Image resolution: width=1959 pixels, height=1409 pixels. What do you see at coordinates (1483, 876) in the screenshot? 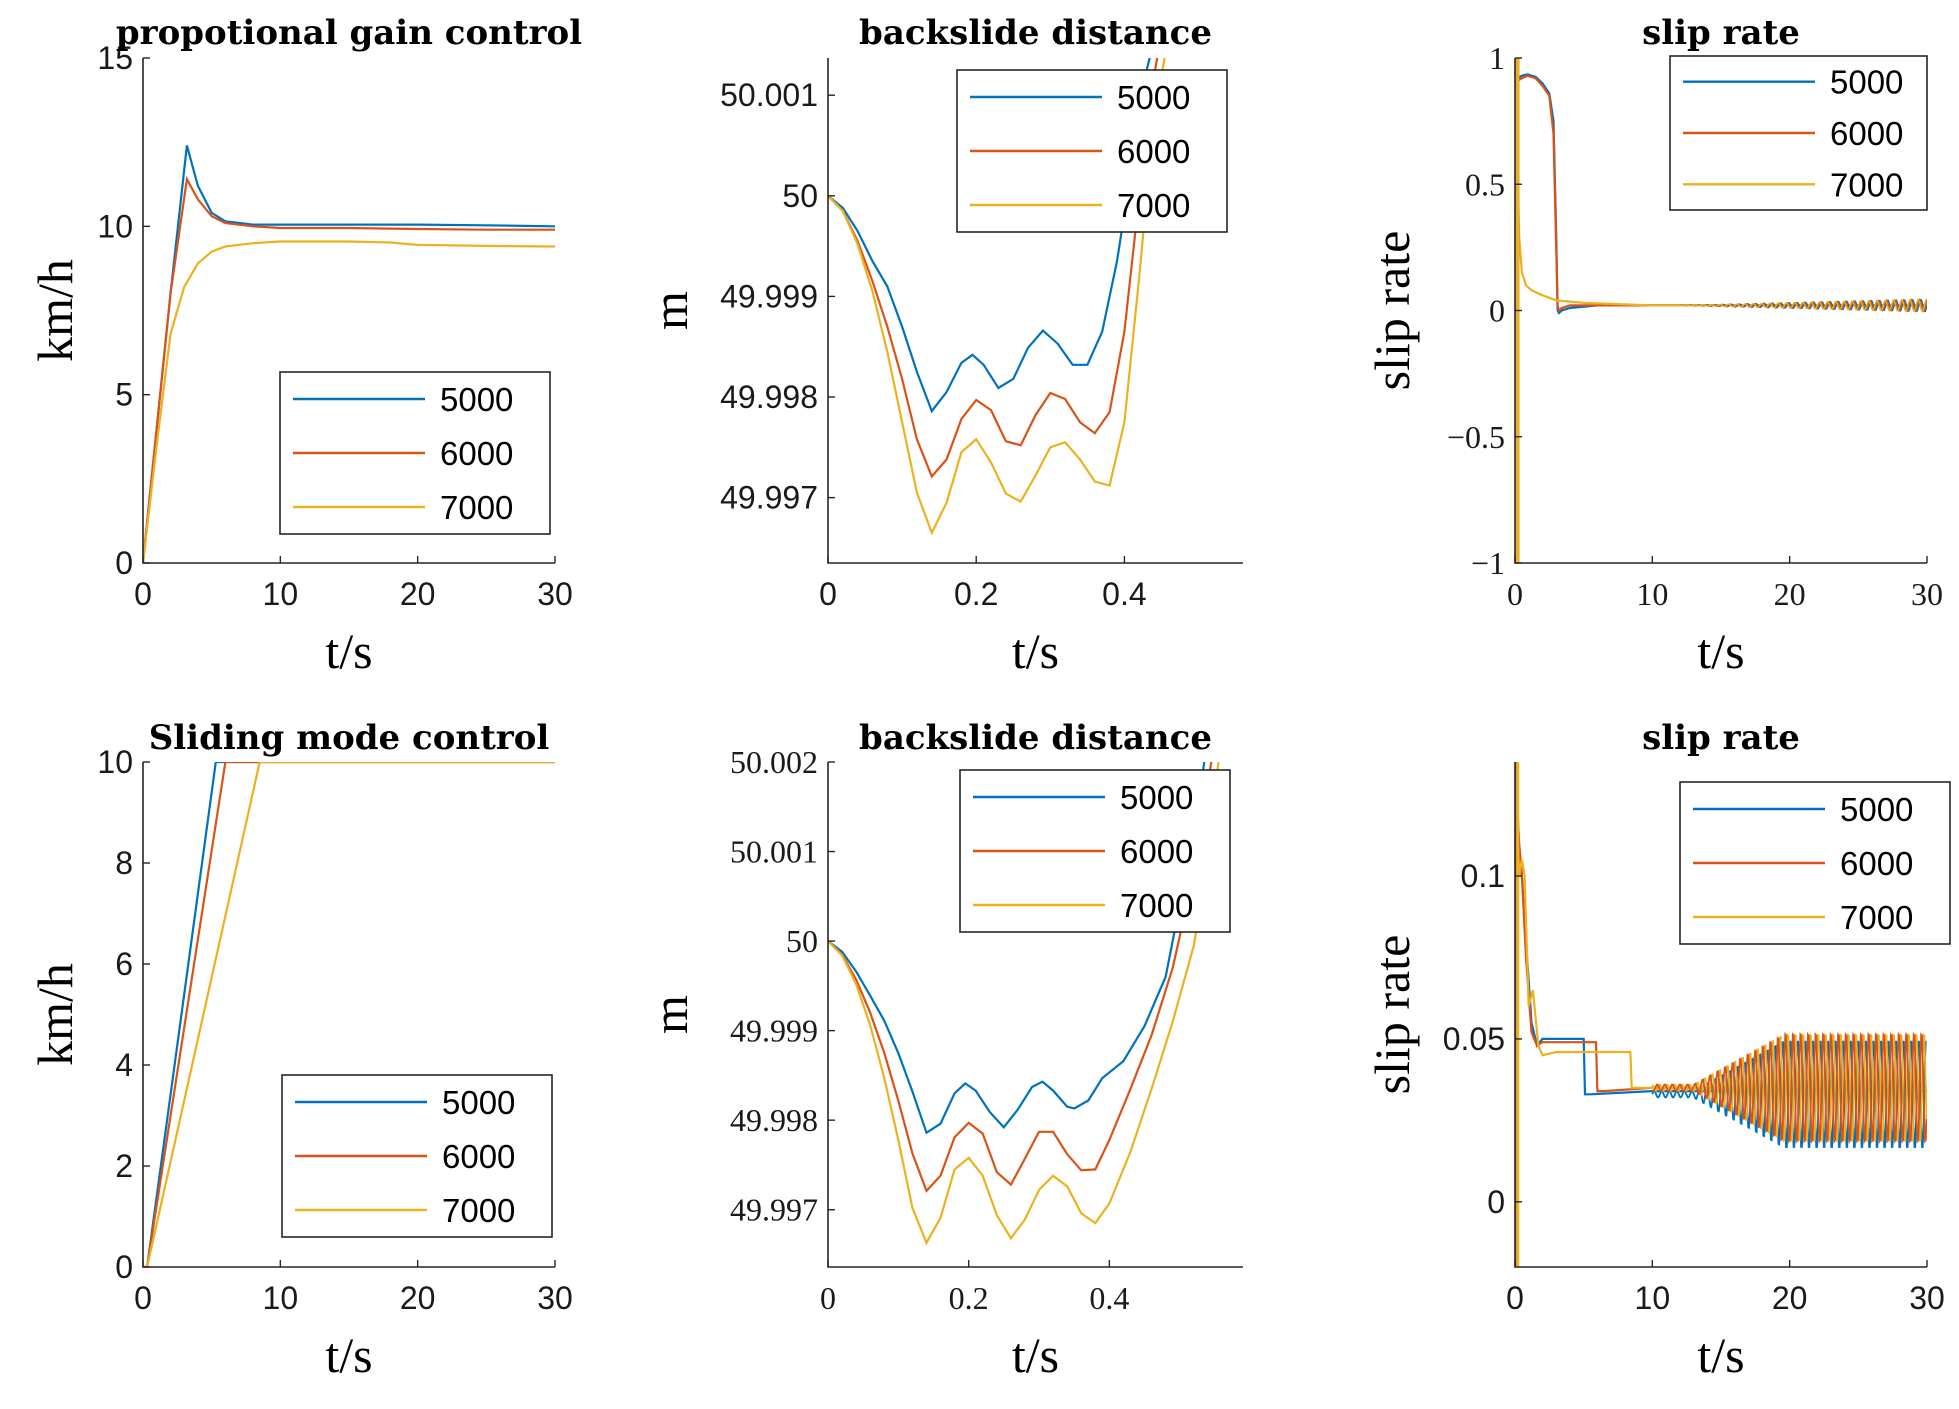
I see `y-tick-label: 0.1` at bounding box center [1483, 876].